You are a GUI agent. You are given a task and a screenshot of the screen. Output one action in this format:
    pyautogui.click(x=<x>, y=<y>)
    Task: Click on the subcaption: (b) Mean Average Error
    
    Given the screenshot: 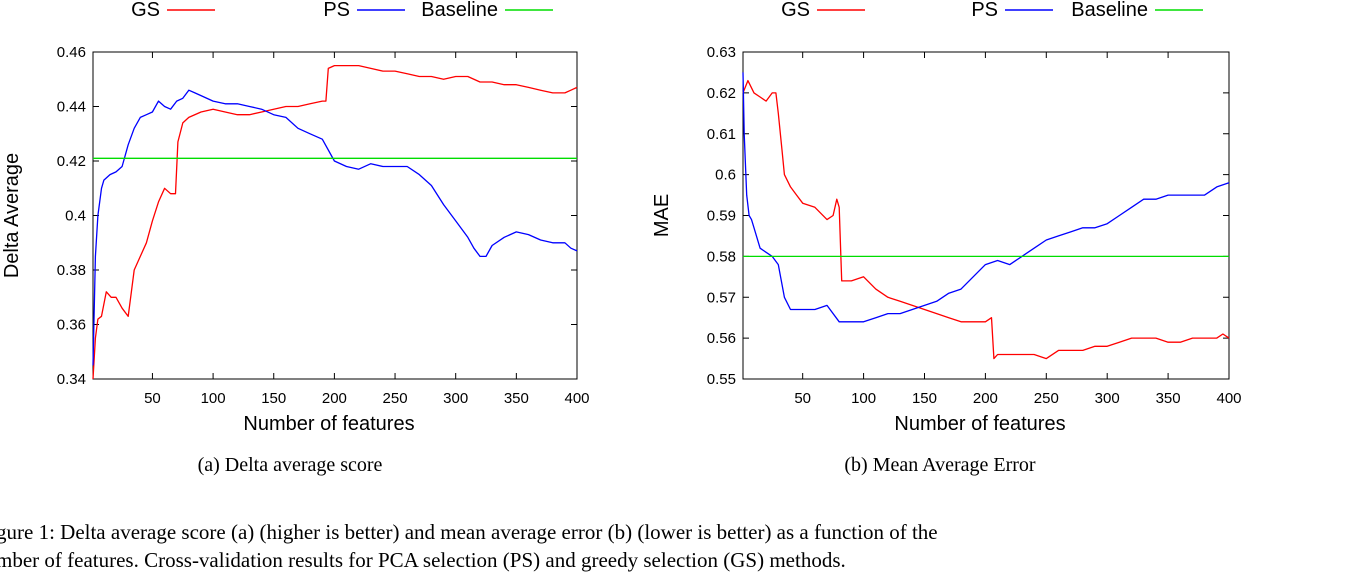 What is the action you would take?
    pyautogui.click(x=940, y=465)
    